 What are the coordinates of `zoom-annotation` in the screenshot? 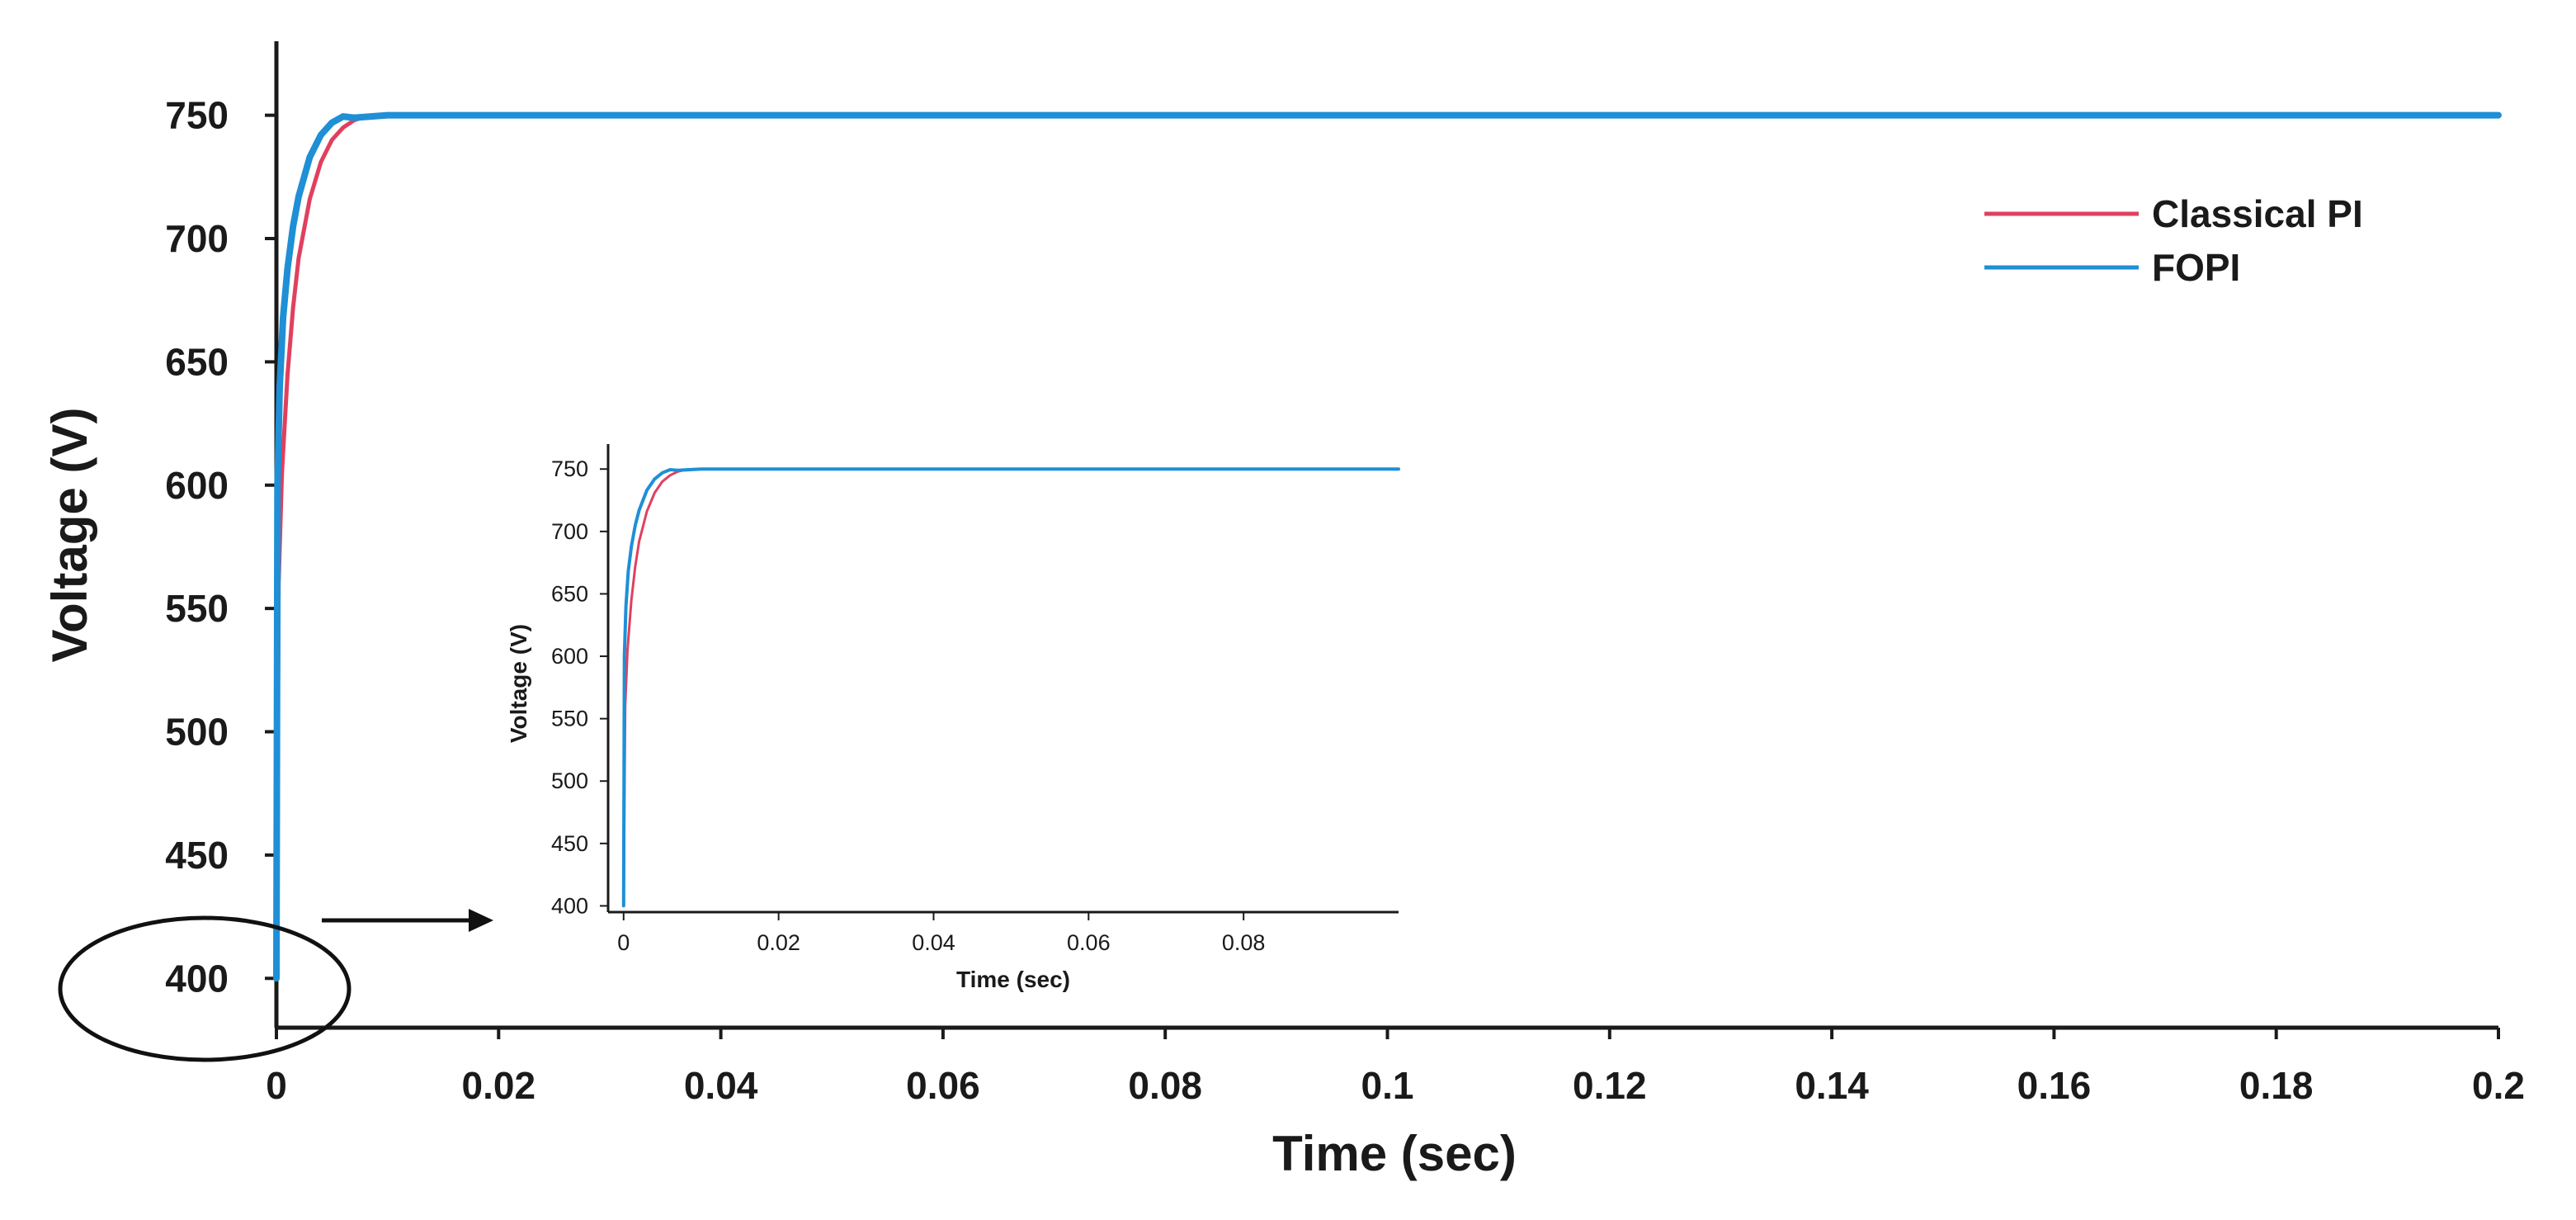 It's located at (275, 985).